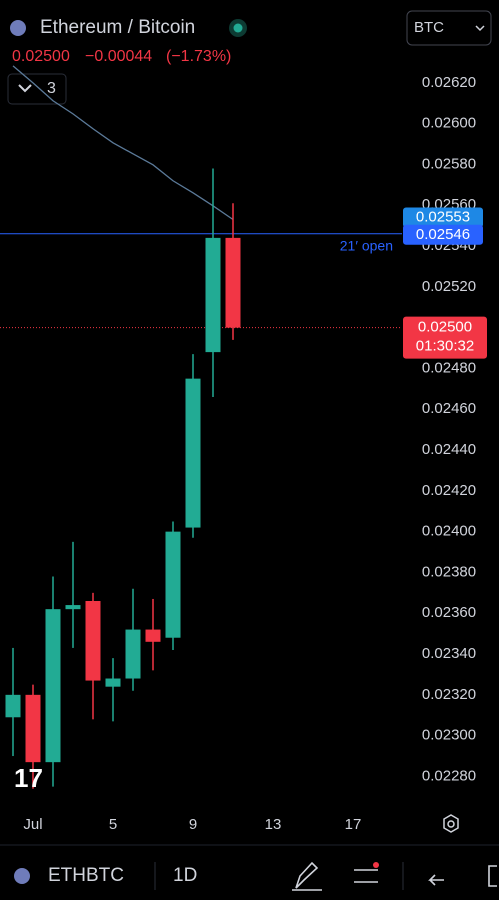 This screenshot has height=900, width=499. Describe the element at coordinates (117, 27) in the screenshot. I see `symbol-title: Ethereum / Bitcoin` at that location.